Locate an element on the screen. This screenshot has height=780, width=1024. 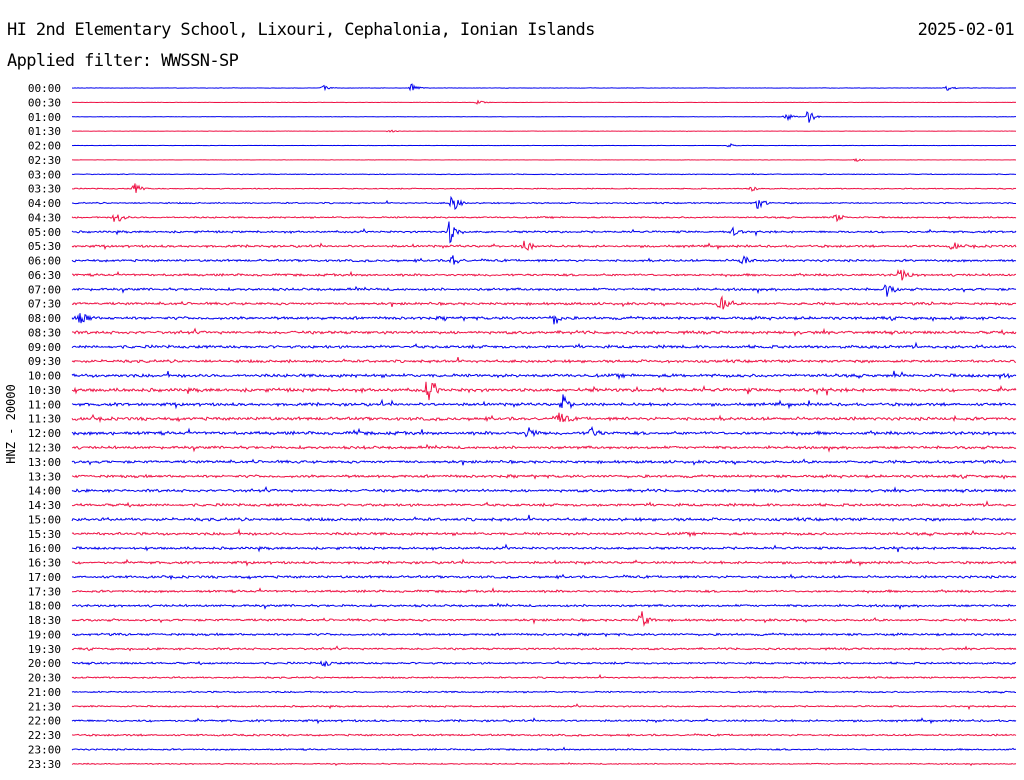
time-label: 23:00 is located at coordinates (44, 749).